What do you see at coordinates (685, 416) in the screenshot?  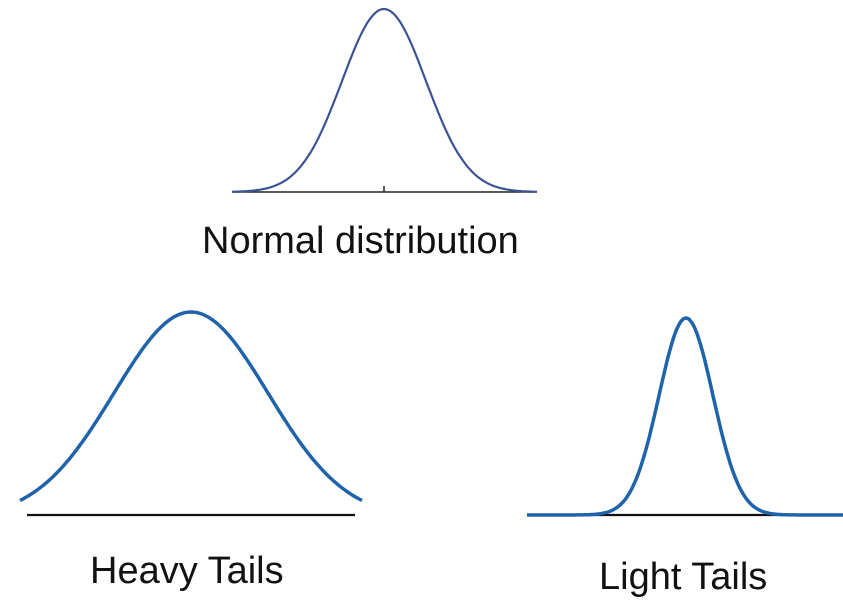 I see `light-tails-curve` at bounding box center [685, 416].